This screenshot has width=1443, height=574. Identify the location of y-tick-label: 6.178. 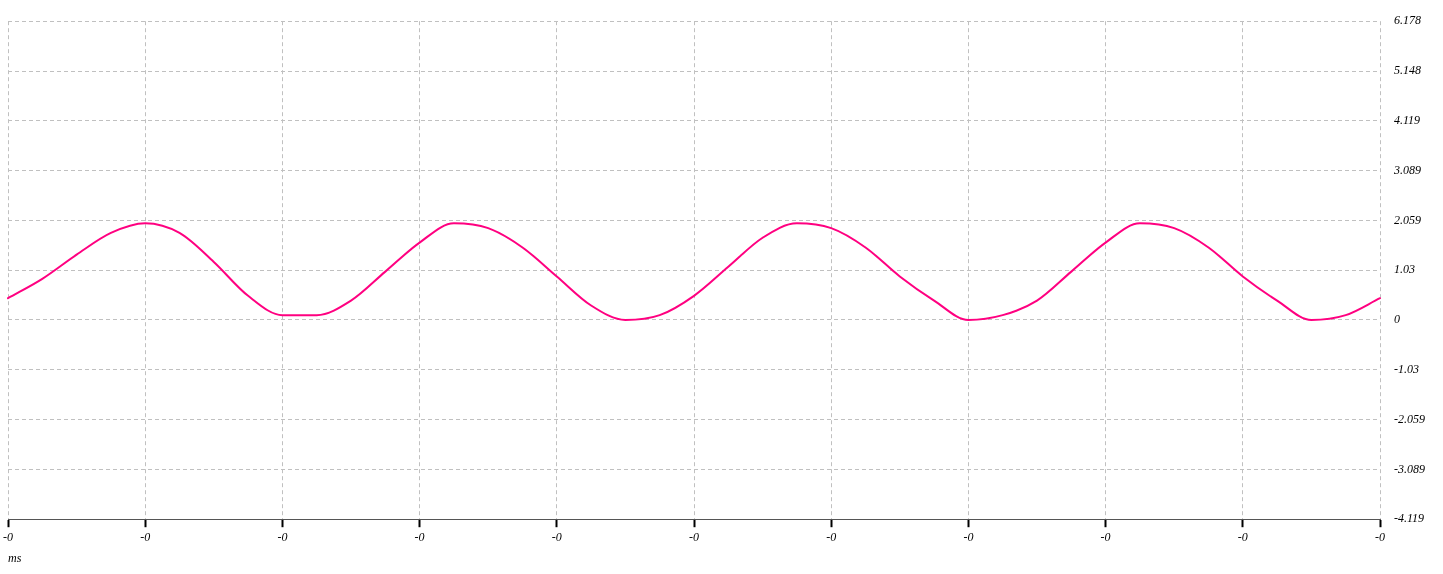
(1407, 20).